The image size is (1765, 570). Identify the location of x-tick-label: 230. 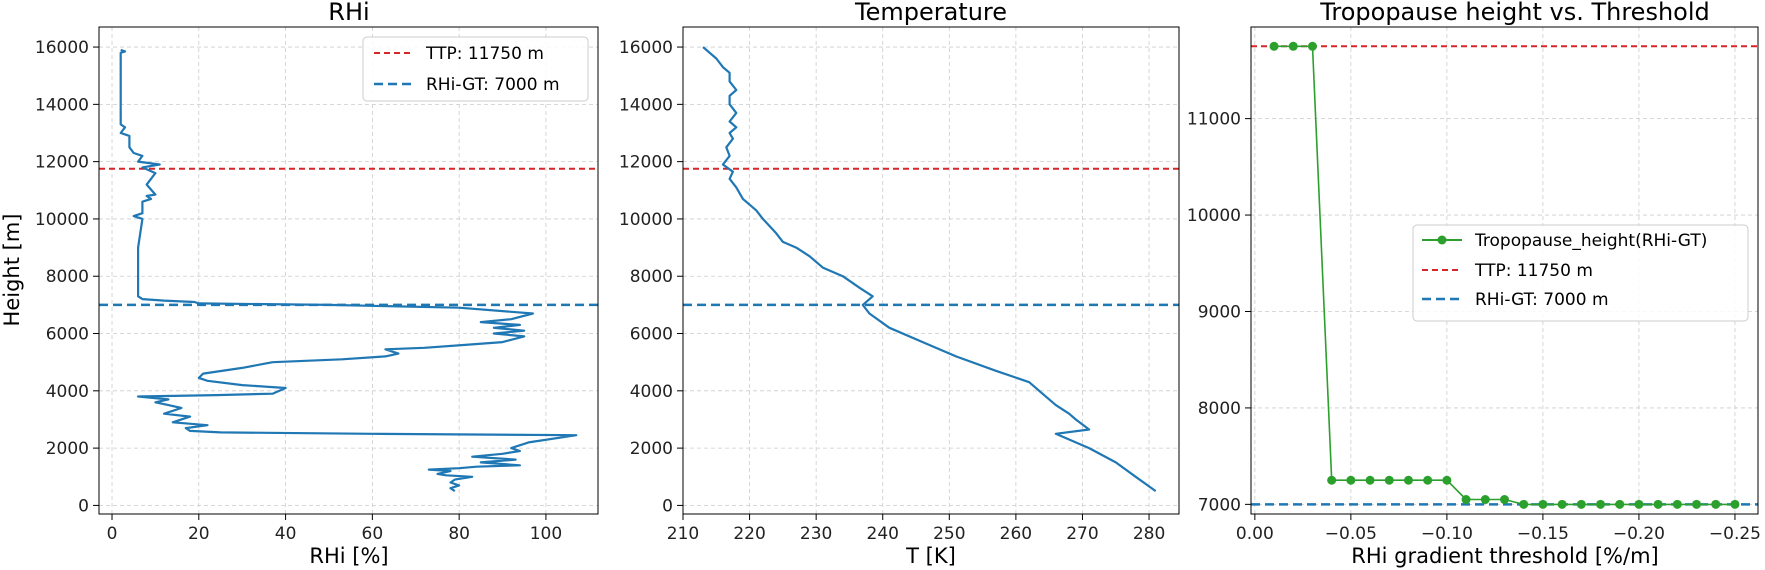
(816, 534).